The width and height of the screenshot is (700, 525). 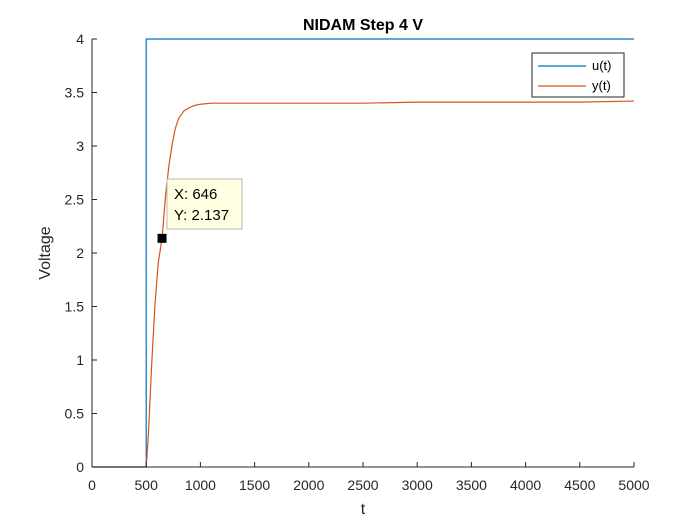 I want to click on y-axis-label: Voltage, so click(x=45, y=252).